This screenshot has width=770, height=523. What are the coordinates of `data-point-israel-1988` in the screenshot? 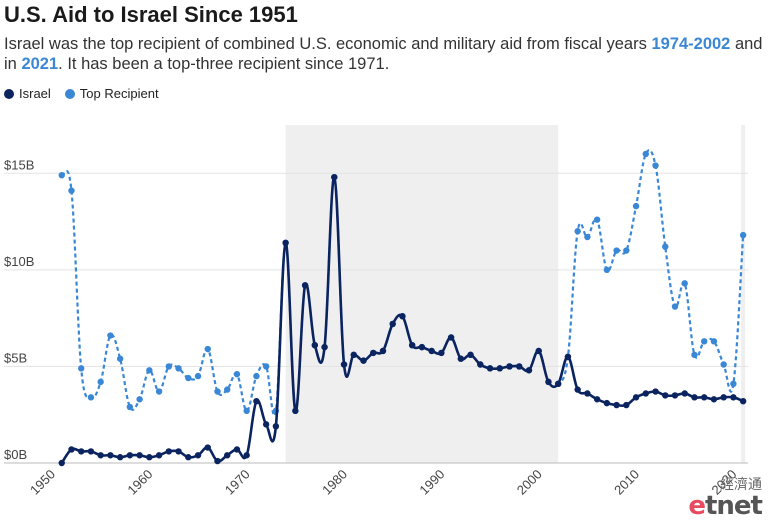 It's located at (422, 347).